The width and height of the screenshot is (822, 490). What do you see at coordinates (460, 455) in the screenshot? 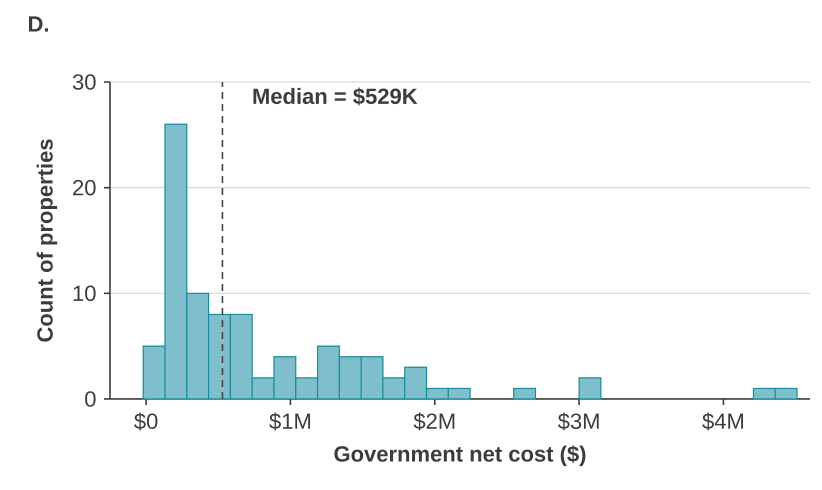
I see `x-axis-title: Government net cost ($)` at bounding box center [460, 455].